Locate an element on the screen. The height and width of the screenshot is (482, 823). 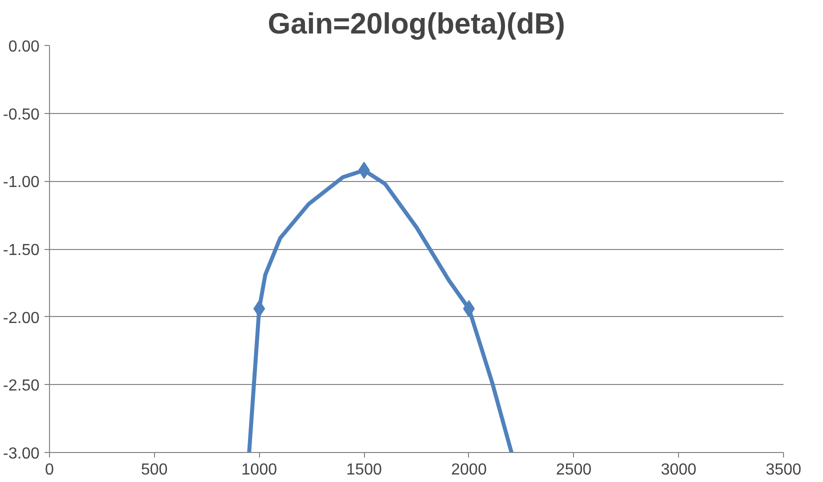
x-tick-label: 0 is located at coordinates (49, 470).